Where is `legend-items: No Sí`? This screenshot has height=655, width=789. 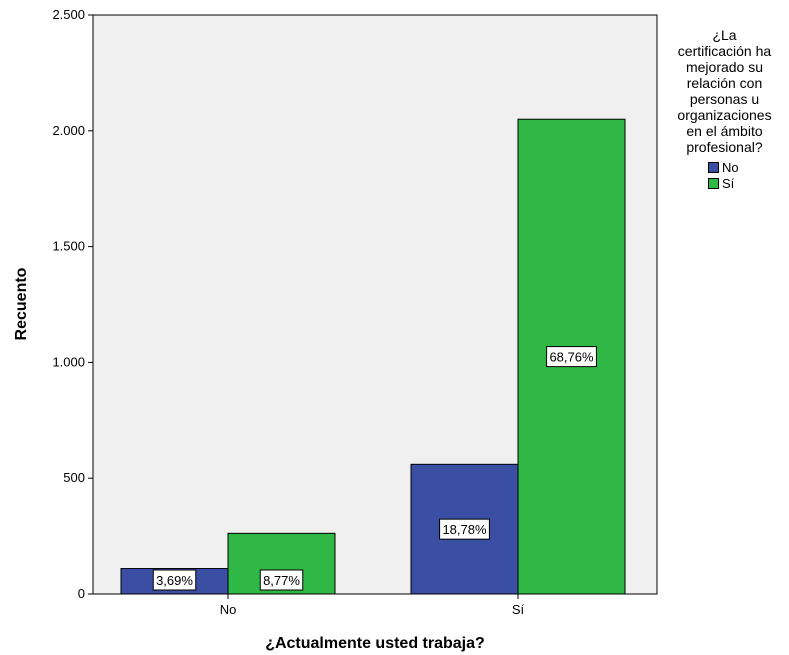 legend-items: No Sí is located at coordinates (747, 175).